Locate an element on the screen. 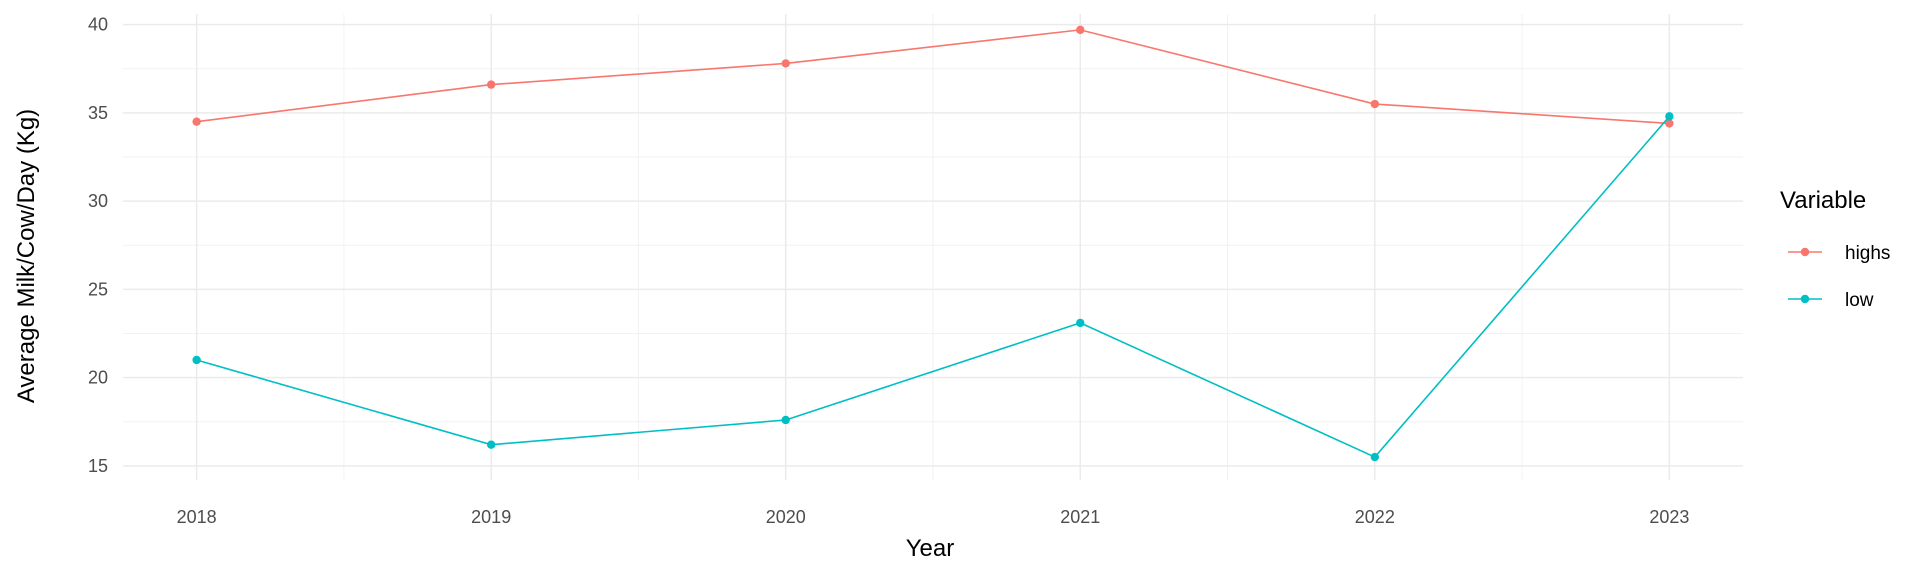 The width and height of the screenshot is (1920, 576). legend-title: Variable is located at coordinates (1823, 200).